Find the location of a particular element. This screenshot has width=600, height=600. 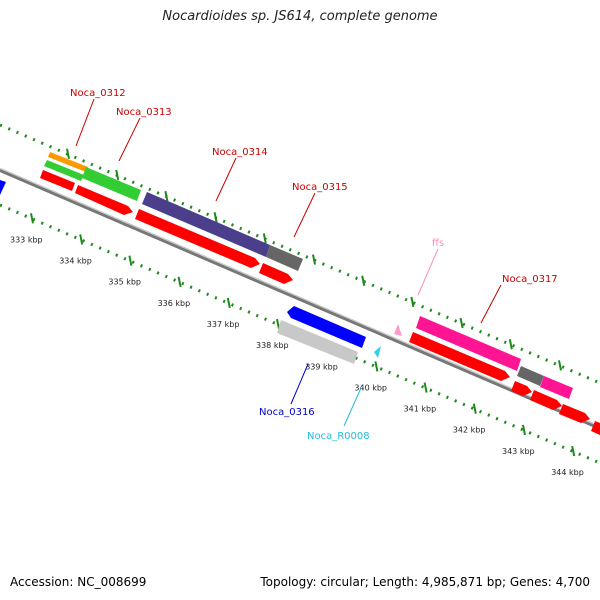

gray-gene-right is located at coordinates (530, 376).